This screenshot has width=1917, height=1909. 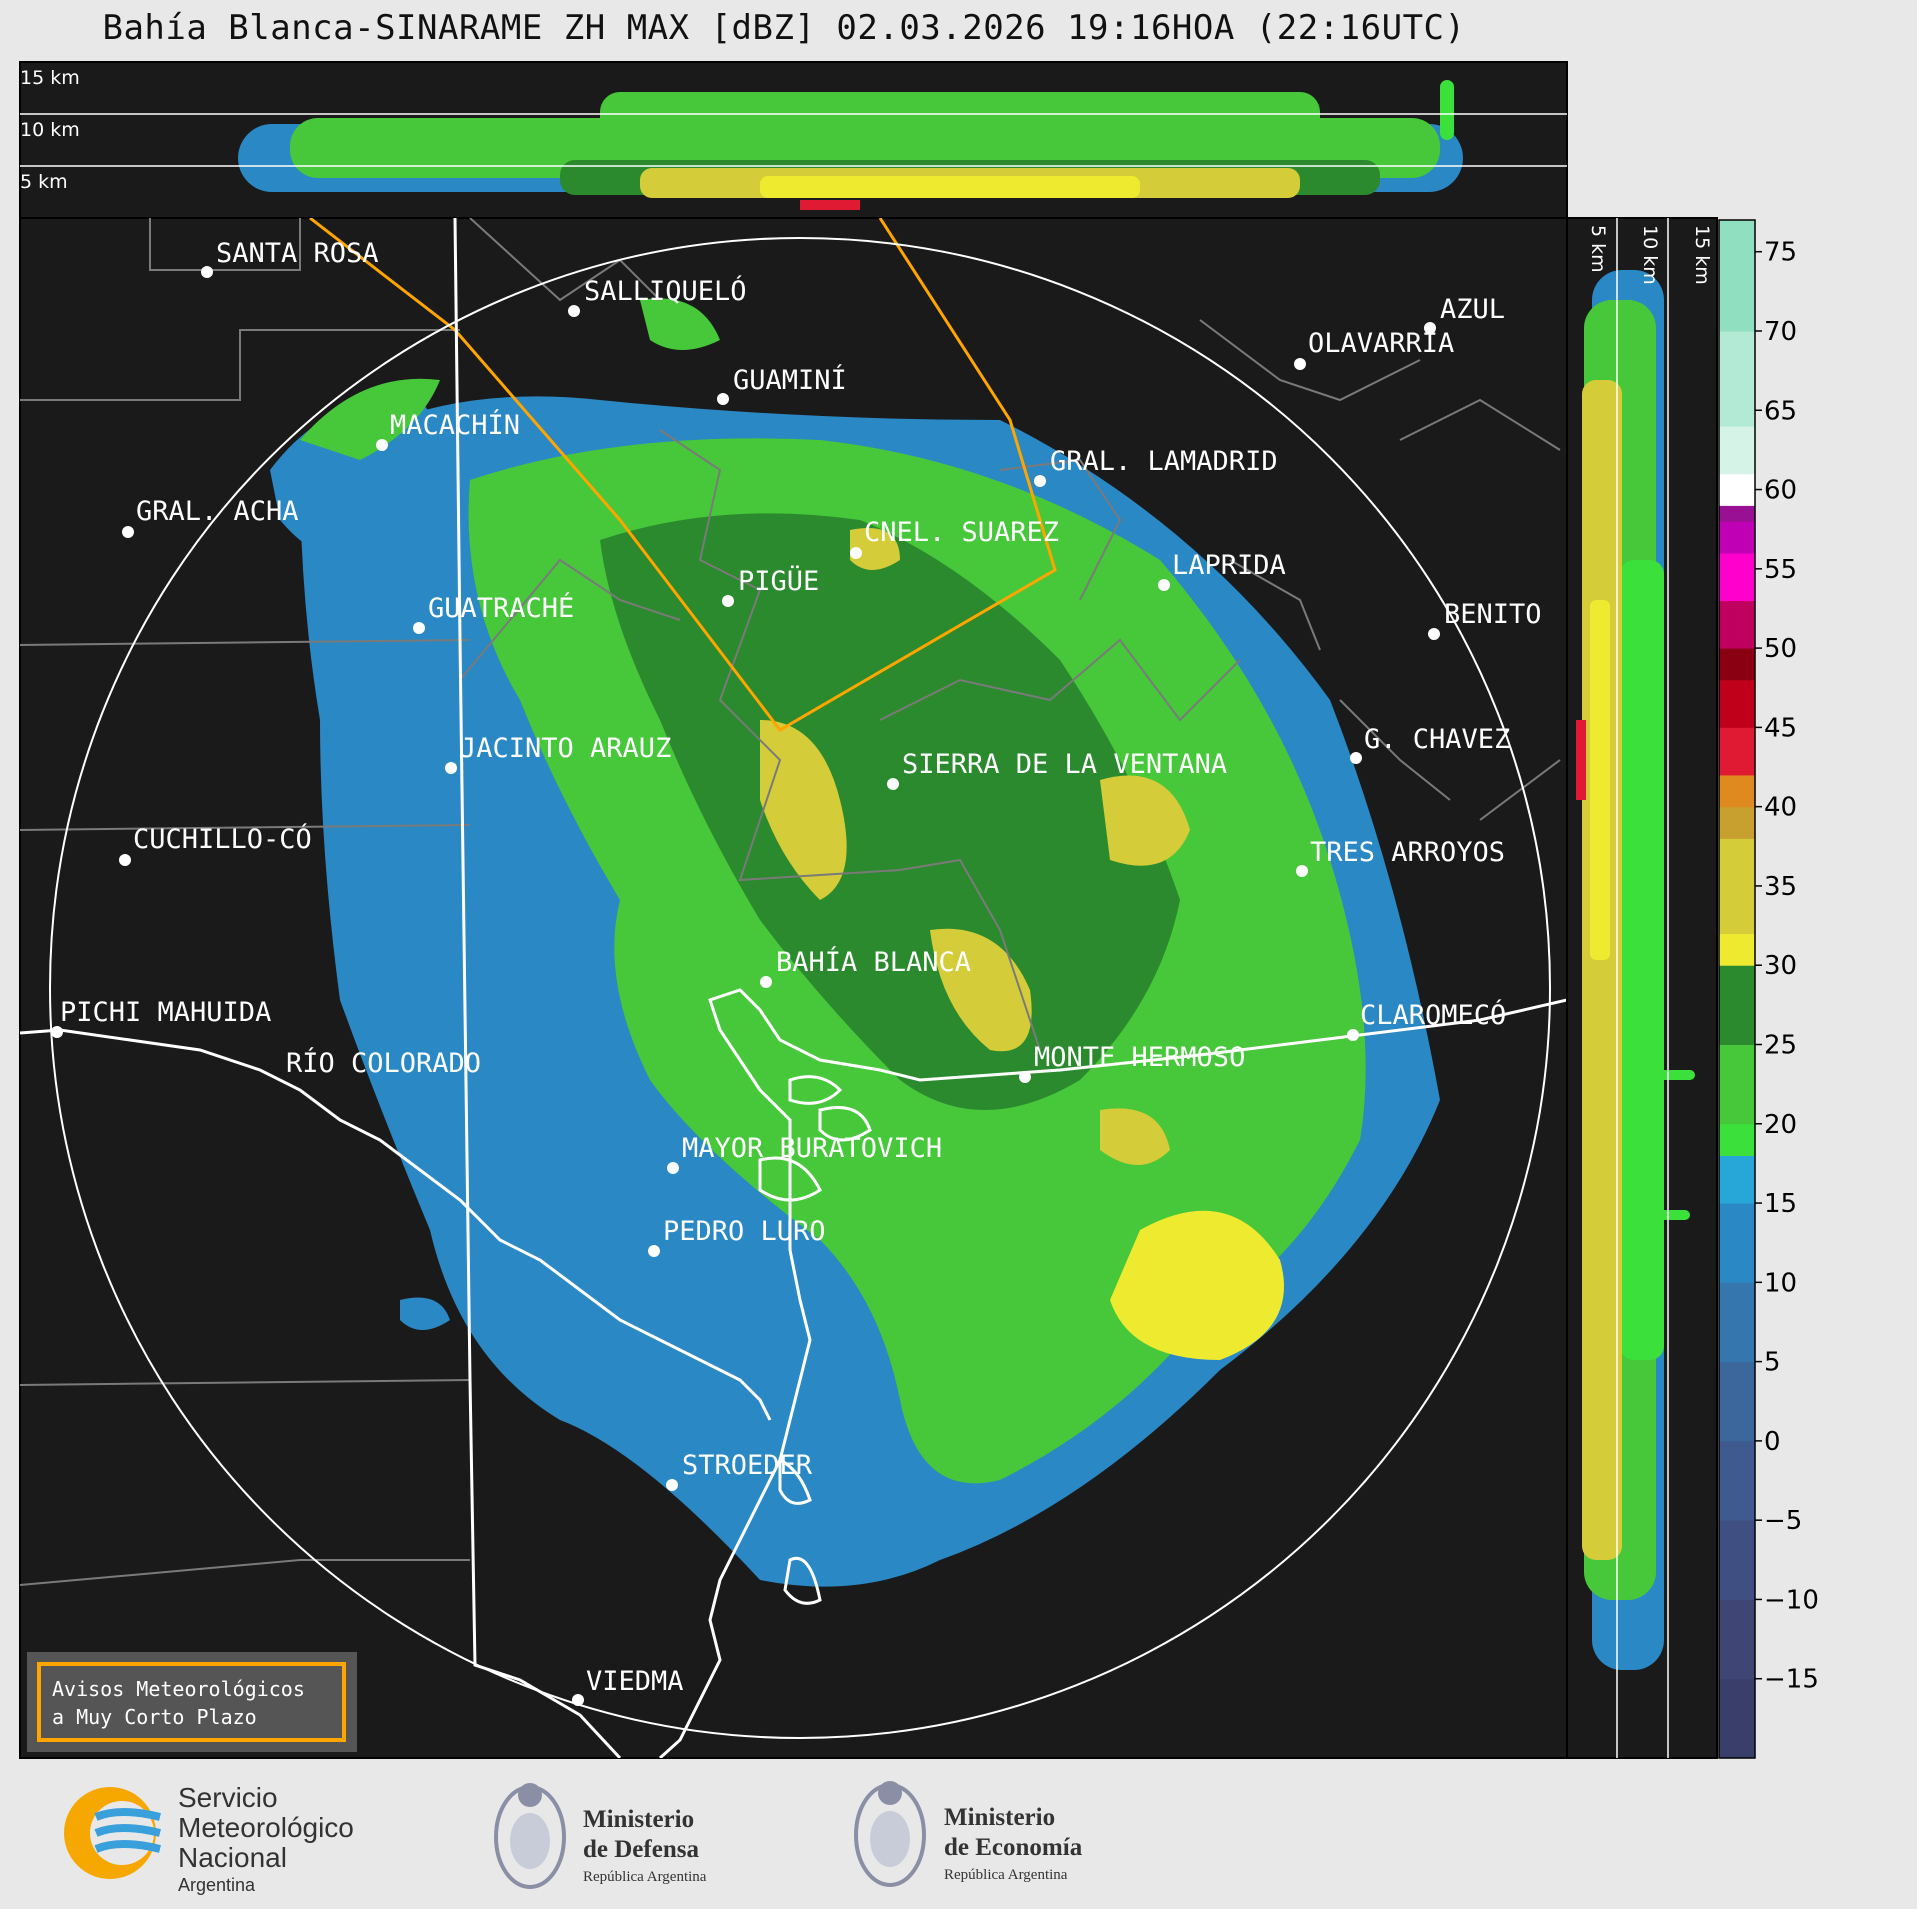 What do you see at coordinates (222, 839) in the screenshot?
I see `city-label: CUCHILLO-CÓ` at bounding box center [222, 839].